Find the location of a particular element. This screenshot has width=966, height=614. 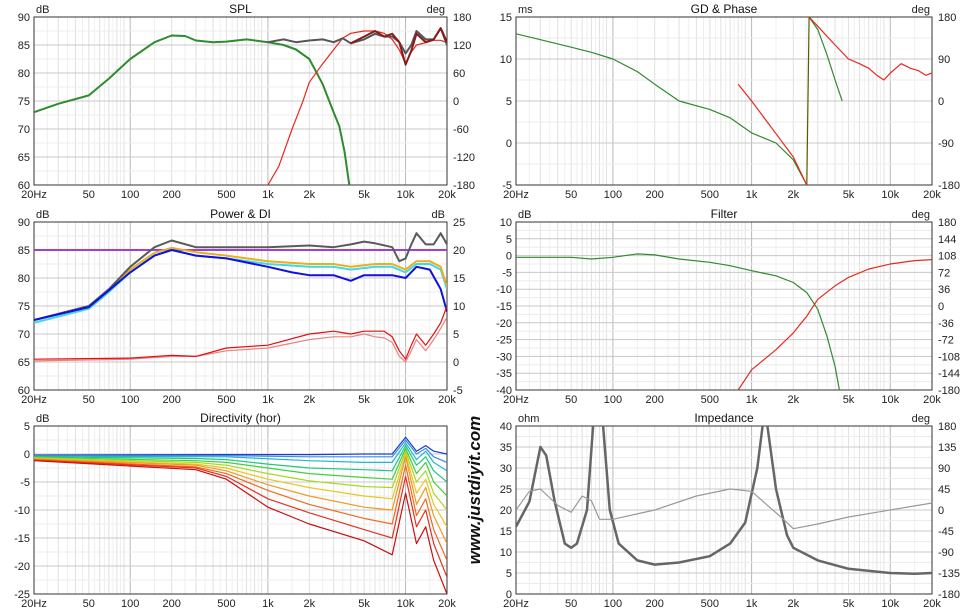

y2-tick-label: 10 is located at coordinates (459, 307).